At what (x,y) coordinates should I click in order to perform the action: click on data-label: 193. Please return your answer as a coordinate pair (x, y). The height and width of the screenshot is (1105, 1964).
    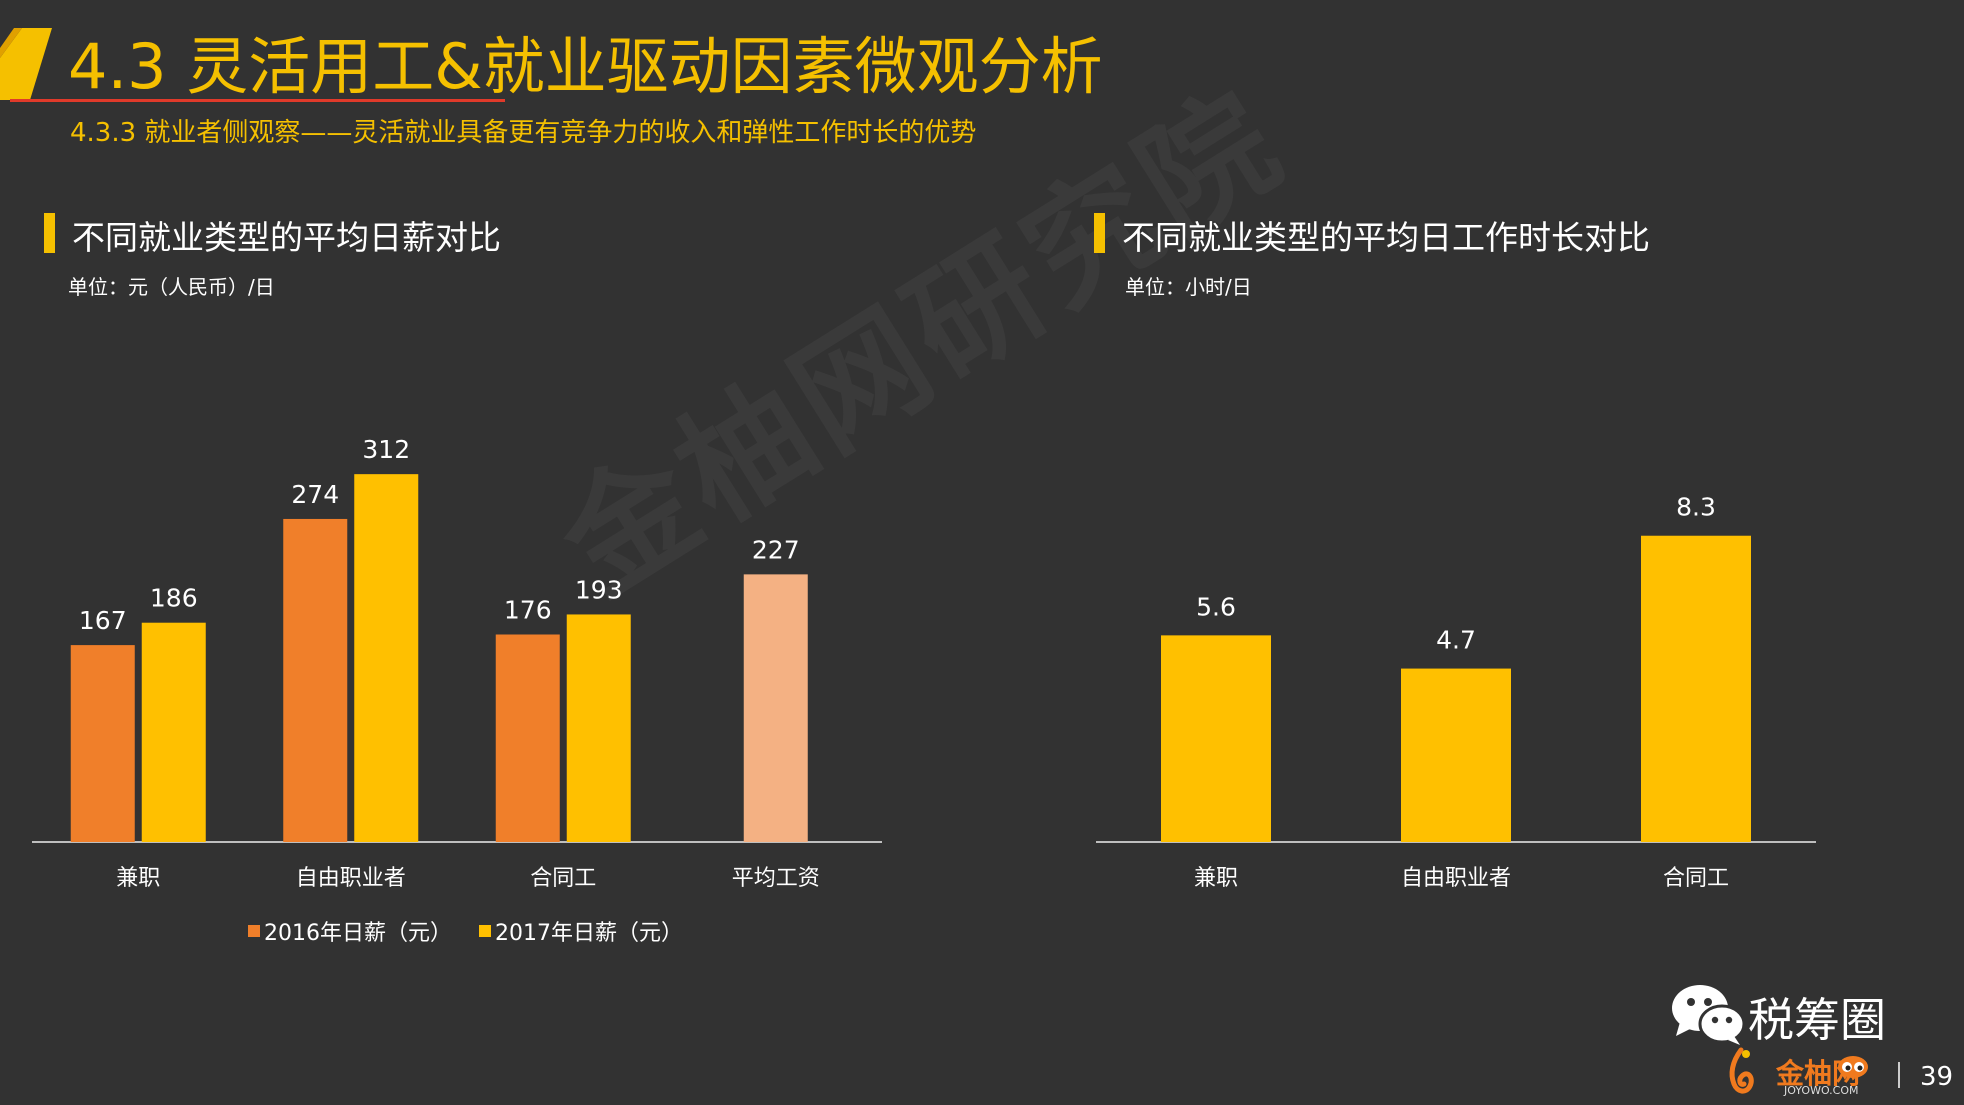
    Looking at the image, I should click on (599, 589).